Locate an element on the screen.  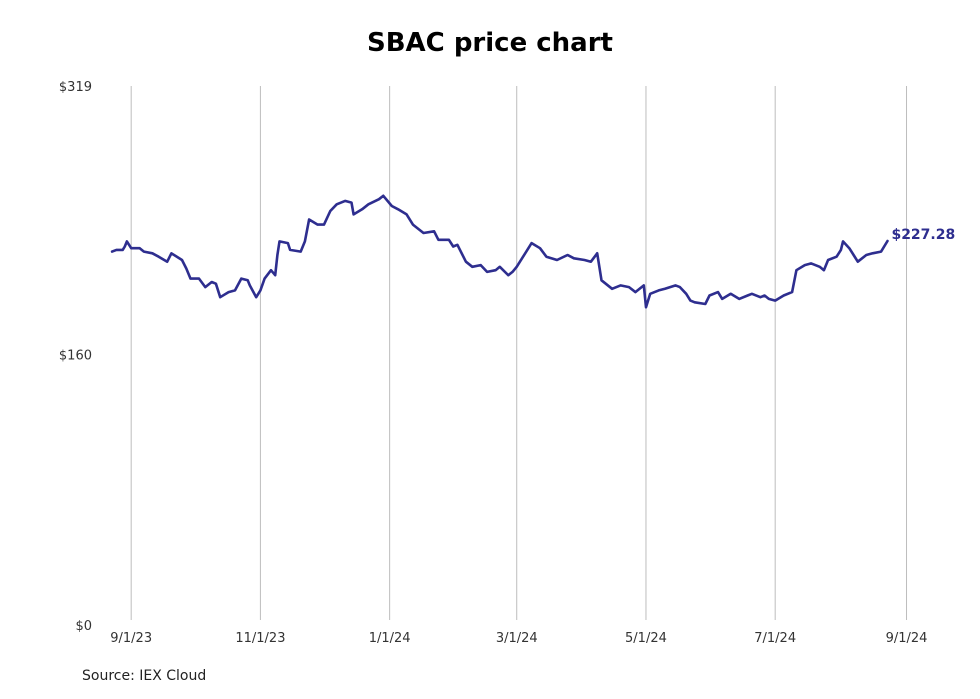
x-tick-label: 3/1/24 is located at coordinates (517, 638).